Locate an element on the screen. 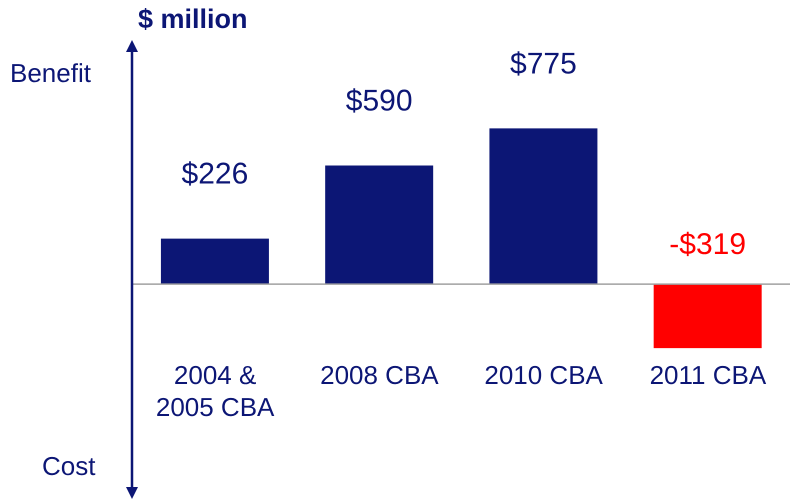  x-tick-label: 2008 CBA is located at coordinates (380, 375).